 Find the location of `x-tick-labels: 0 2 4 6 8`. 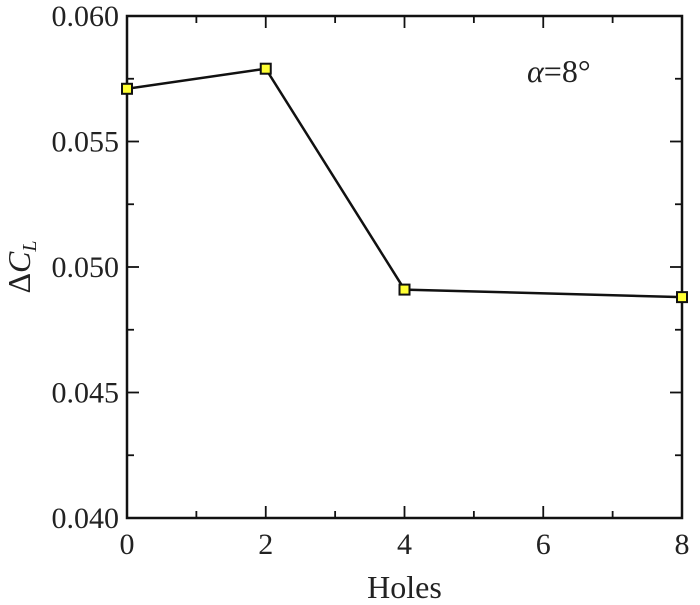

x-tick-labels: 0 2 4 6 8 is located at coordinates (405, 544).